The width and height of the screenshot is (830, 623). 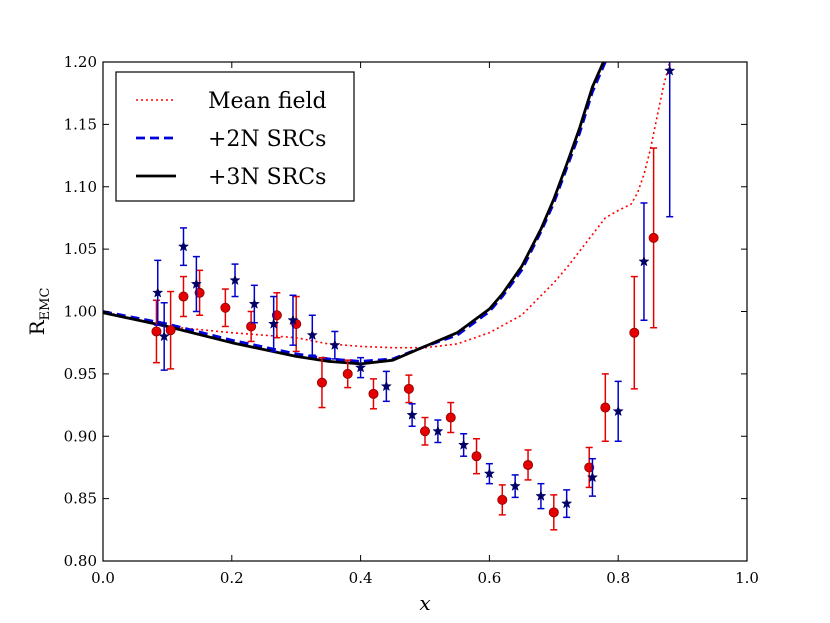 I want to click on y-axis-label-main: R, so click(x=37, y=327).